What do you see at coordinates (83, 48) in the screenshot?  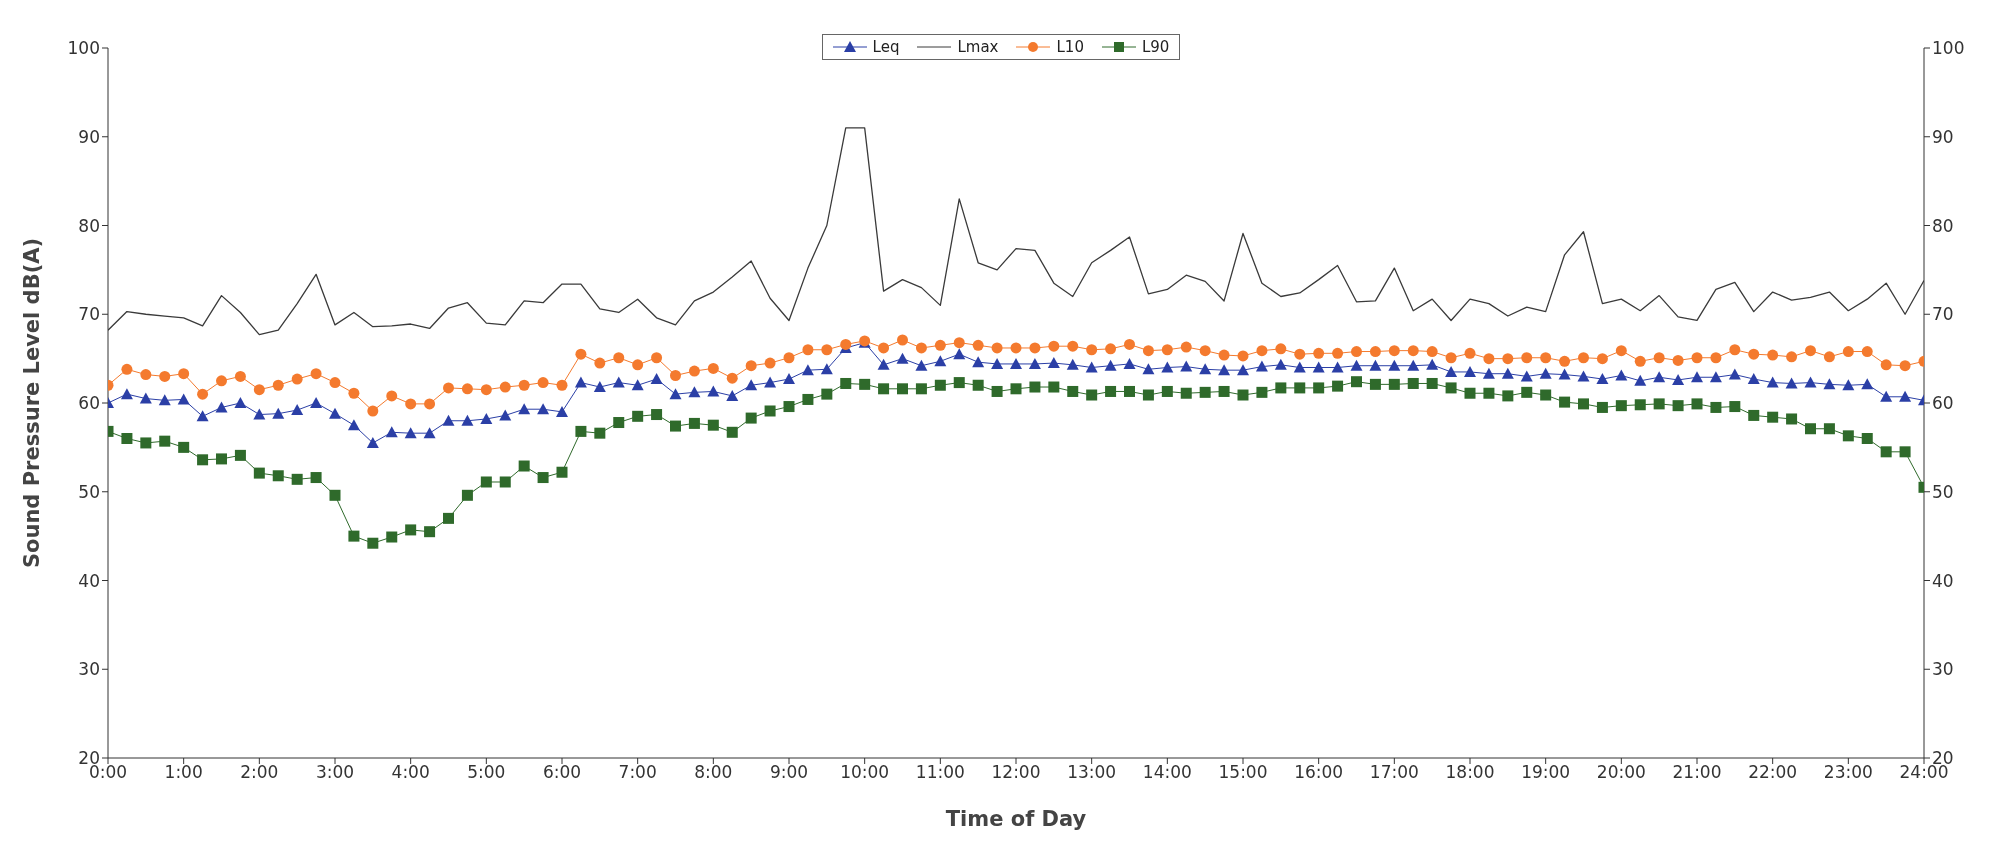 I see `y-tick-label: 100` at bounding box center [83, 48].